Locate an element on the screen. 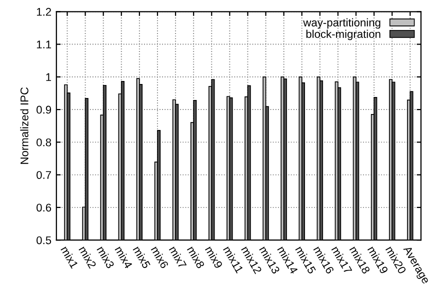  y-tick-label: 1.2 is located at coordinates (43, 12).